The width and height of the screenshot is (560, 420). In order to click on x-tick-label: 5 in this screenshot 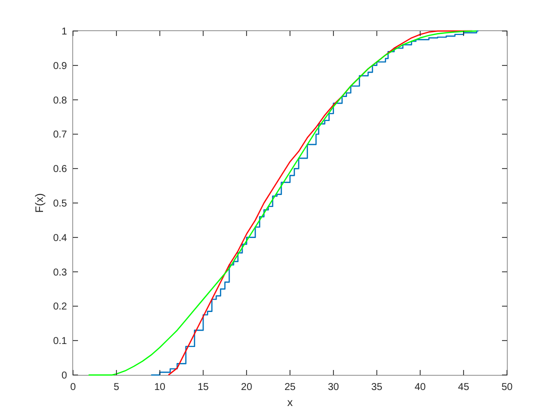, I will do `click(117, 387)`.